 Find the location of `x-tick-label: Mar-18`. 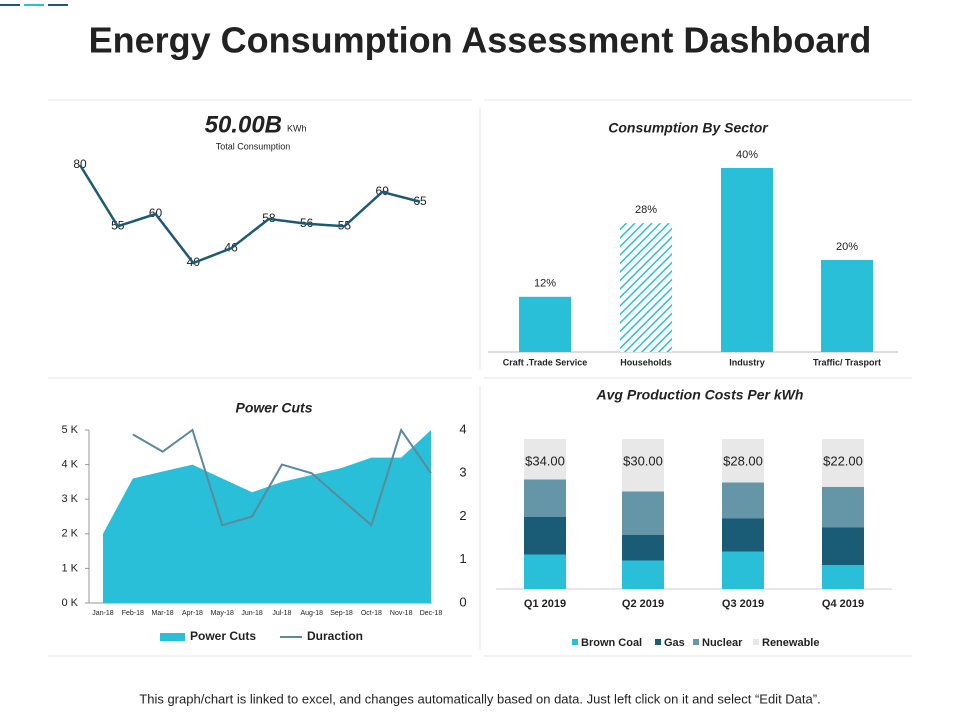

x-tick-label: Mar-18 is located at coordinates (163, 613).